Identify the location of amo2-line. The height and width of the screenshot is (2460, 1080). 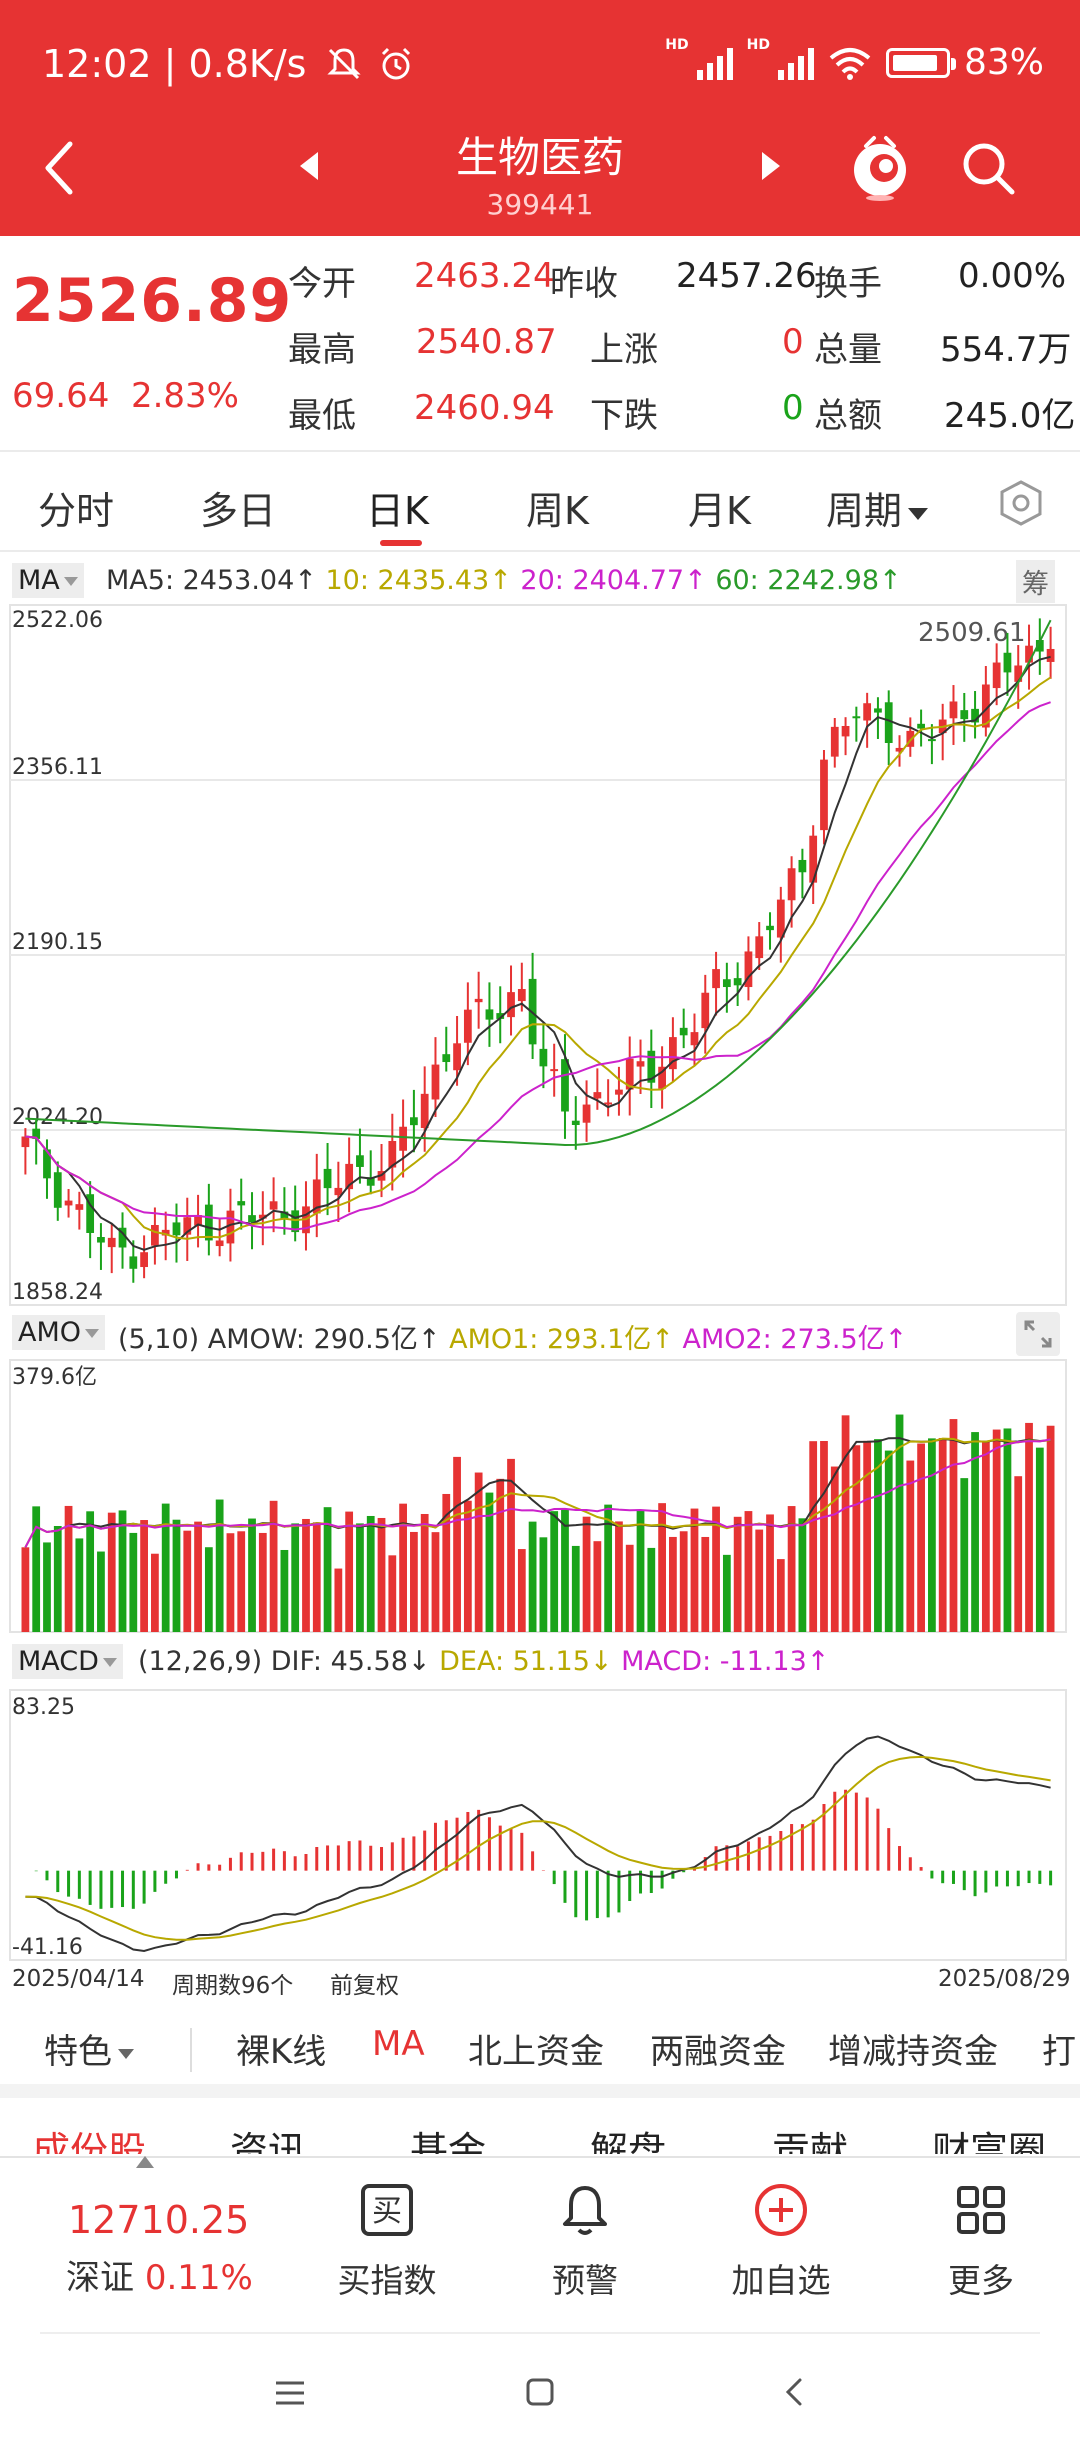
(537, 1493).